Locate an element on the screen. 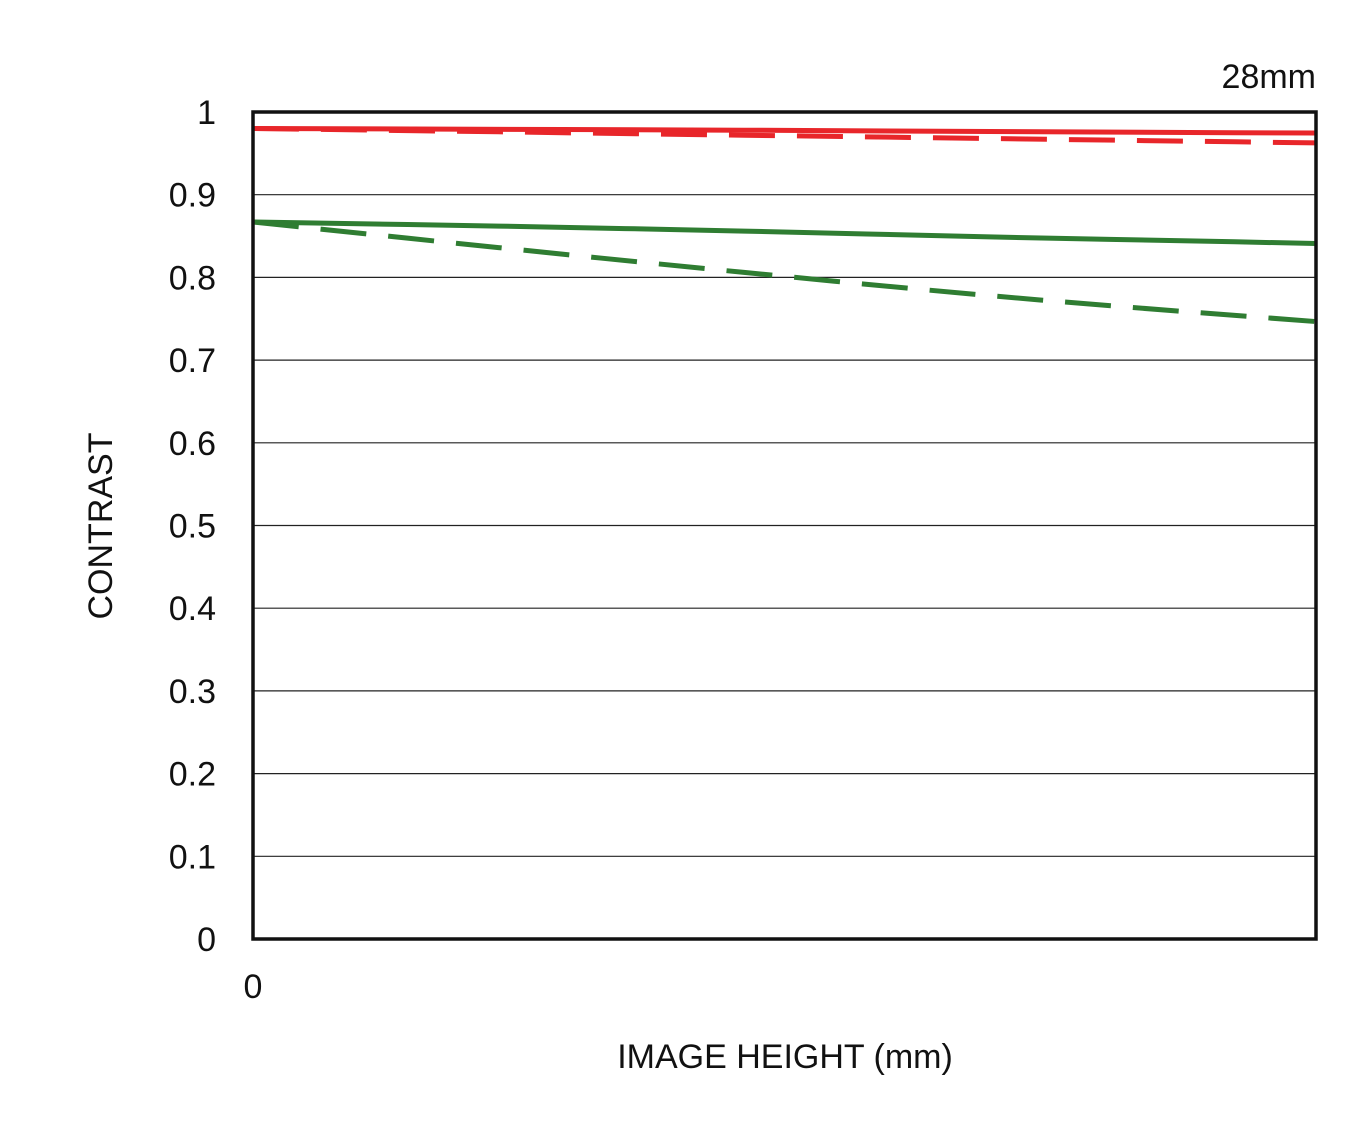 This screenshot has height=1127, width=1367. red-dashed-line is located at coordinates (784, 136).